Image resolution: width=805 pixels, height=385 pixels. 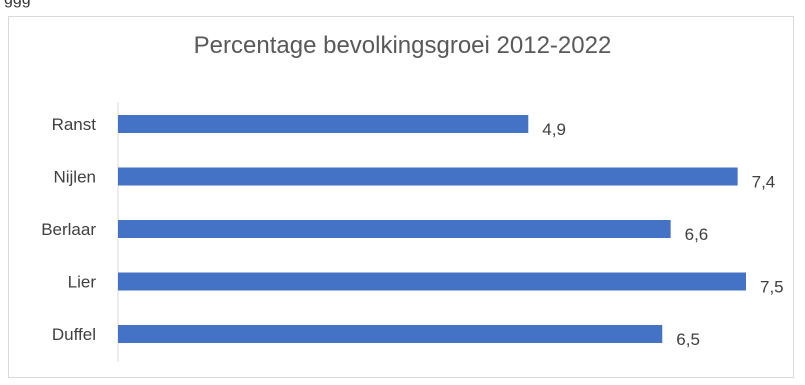 What do you see at coordinates (697, 234) in the screenshot?
I see `data-label: 6,6` at bounding box center [697, 234].